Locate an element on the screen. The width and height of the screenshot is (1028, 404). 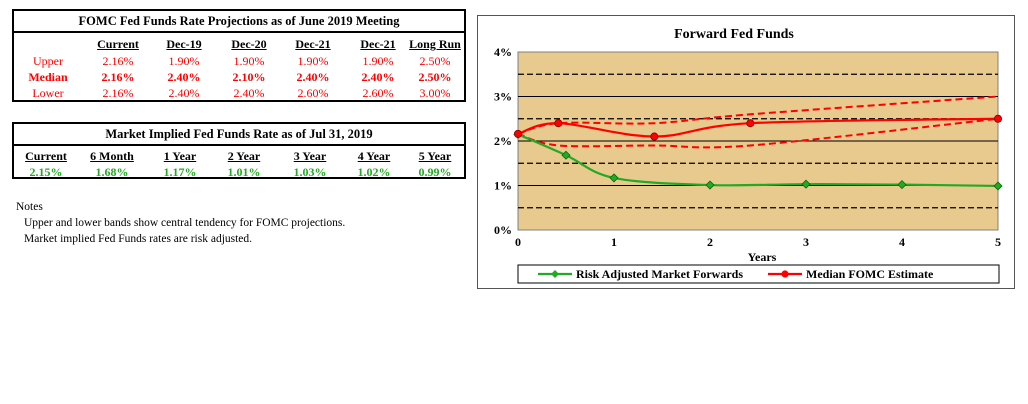
legend-label: Risk Adjusted Market Forwards is located at coordinates (659, 274).